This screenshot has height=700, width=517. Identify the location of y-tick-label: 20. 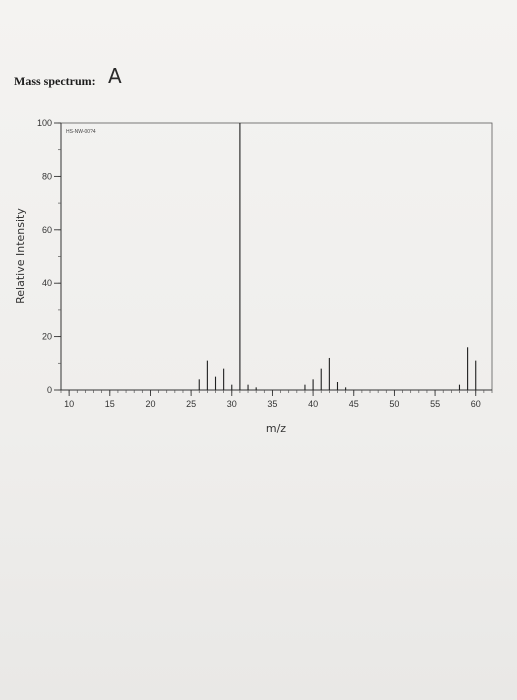
(47, 337).